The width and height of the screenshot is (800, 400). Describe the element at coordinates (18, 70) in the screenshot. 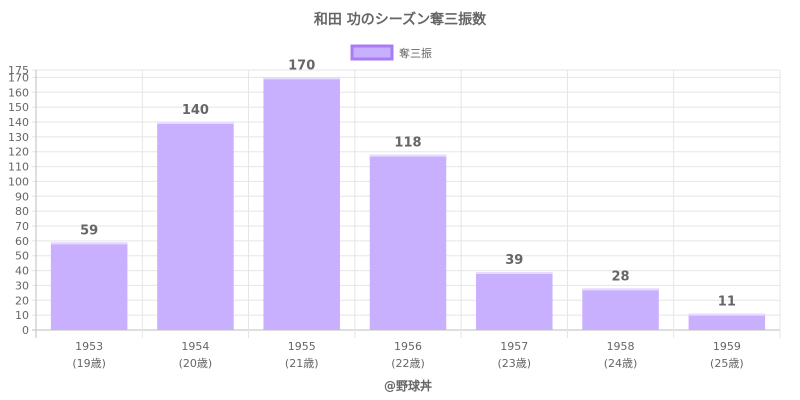

I see `y-tick-label: 175` at that location.